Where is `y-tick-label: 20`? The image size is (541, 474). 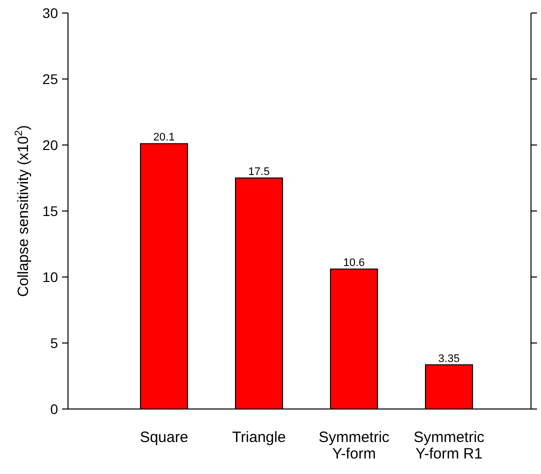 y-tick-label: 20 is located at coordinates (50, 144).